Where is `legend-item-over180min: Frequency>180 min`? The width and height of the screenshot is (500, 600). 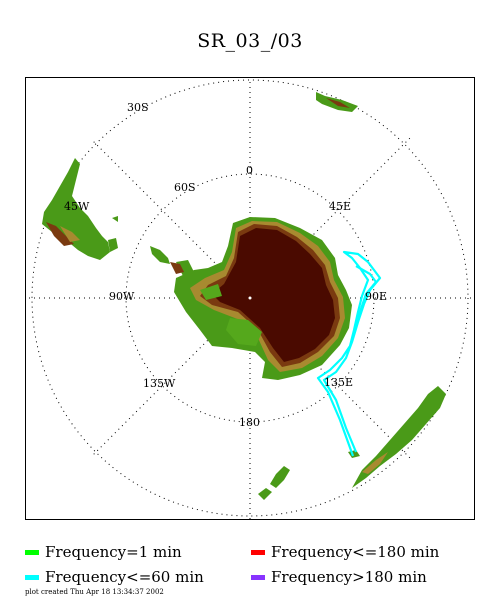 legend-item-over180min: Frequency>180 min is located at coordinates (339, 577).